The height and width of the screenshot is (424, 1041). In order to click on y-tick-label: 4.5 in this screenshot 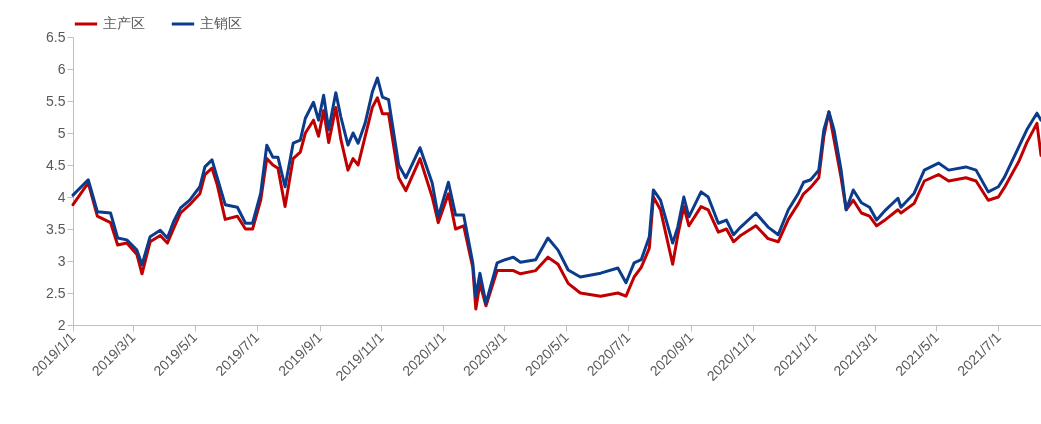, I will do `click(56, 164)`.